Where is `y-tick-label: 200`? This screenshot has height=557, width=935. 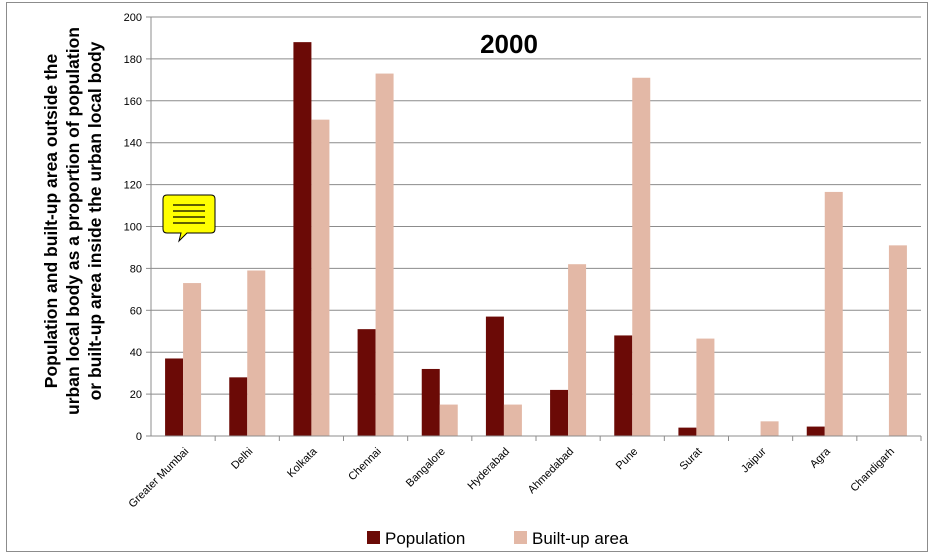
y-tick-label: 200 is located at coordinates (133, 18).